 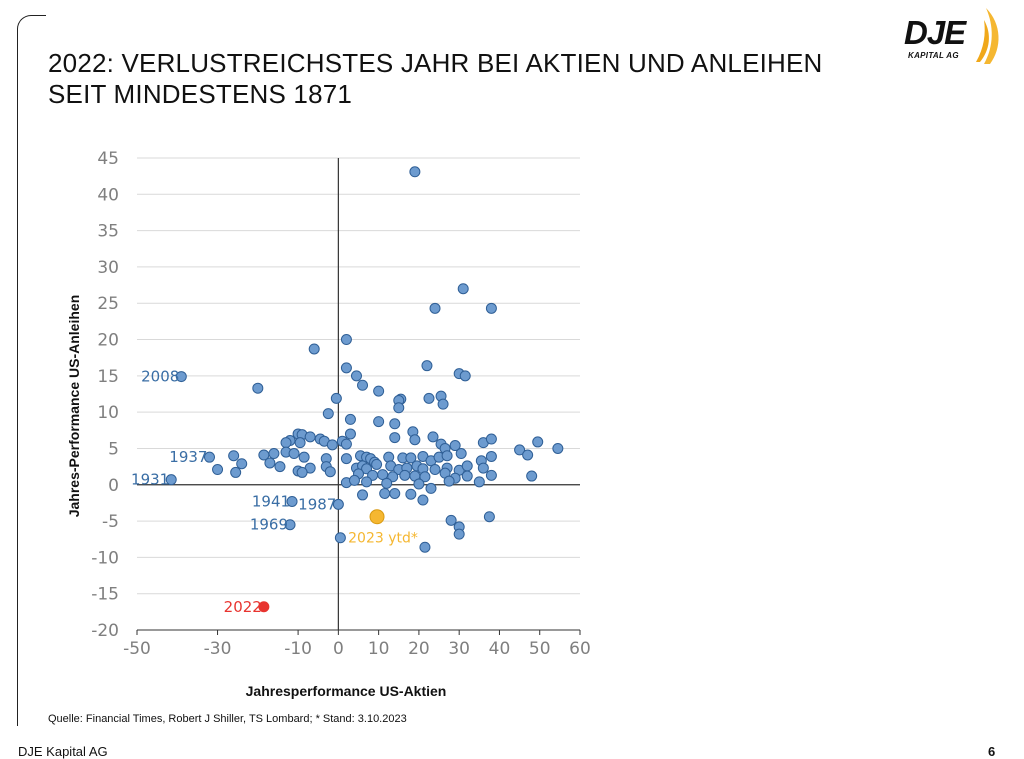 What do you see at coordinates (105, 595) in the screenshot?
I see `y-tick-label: -15` at bounding box center [105, 595].